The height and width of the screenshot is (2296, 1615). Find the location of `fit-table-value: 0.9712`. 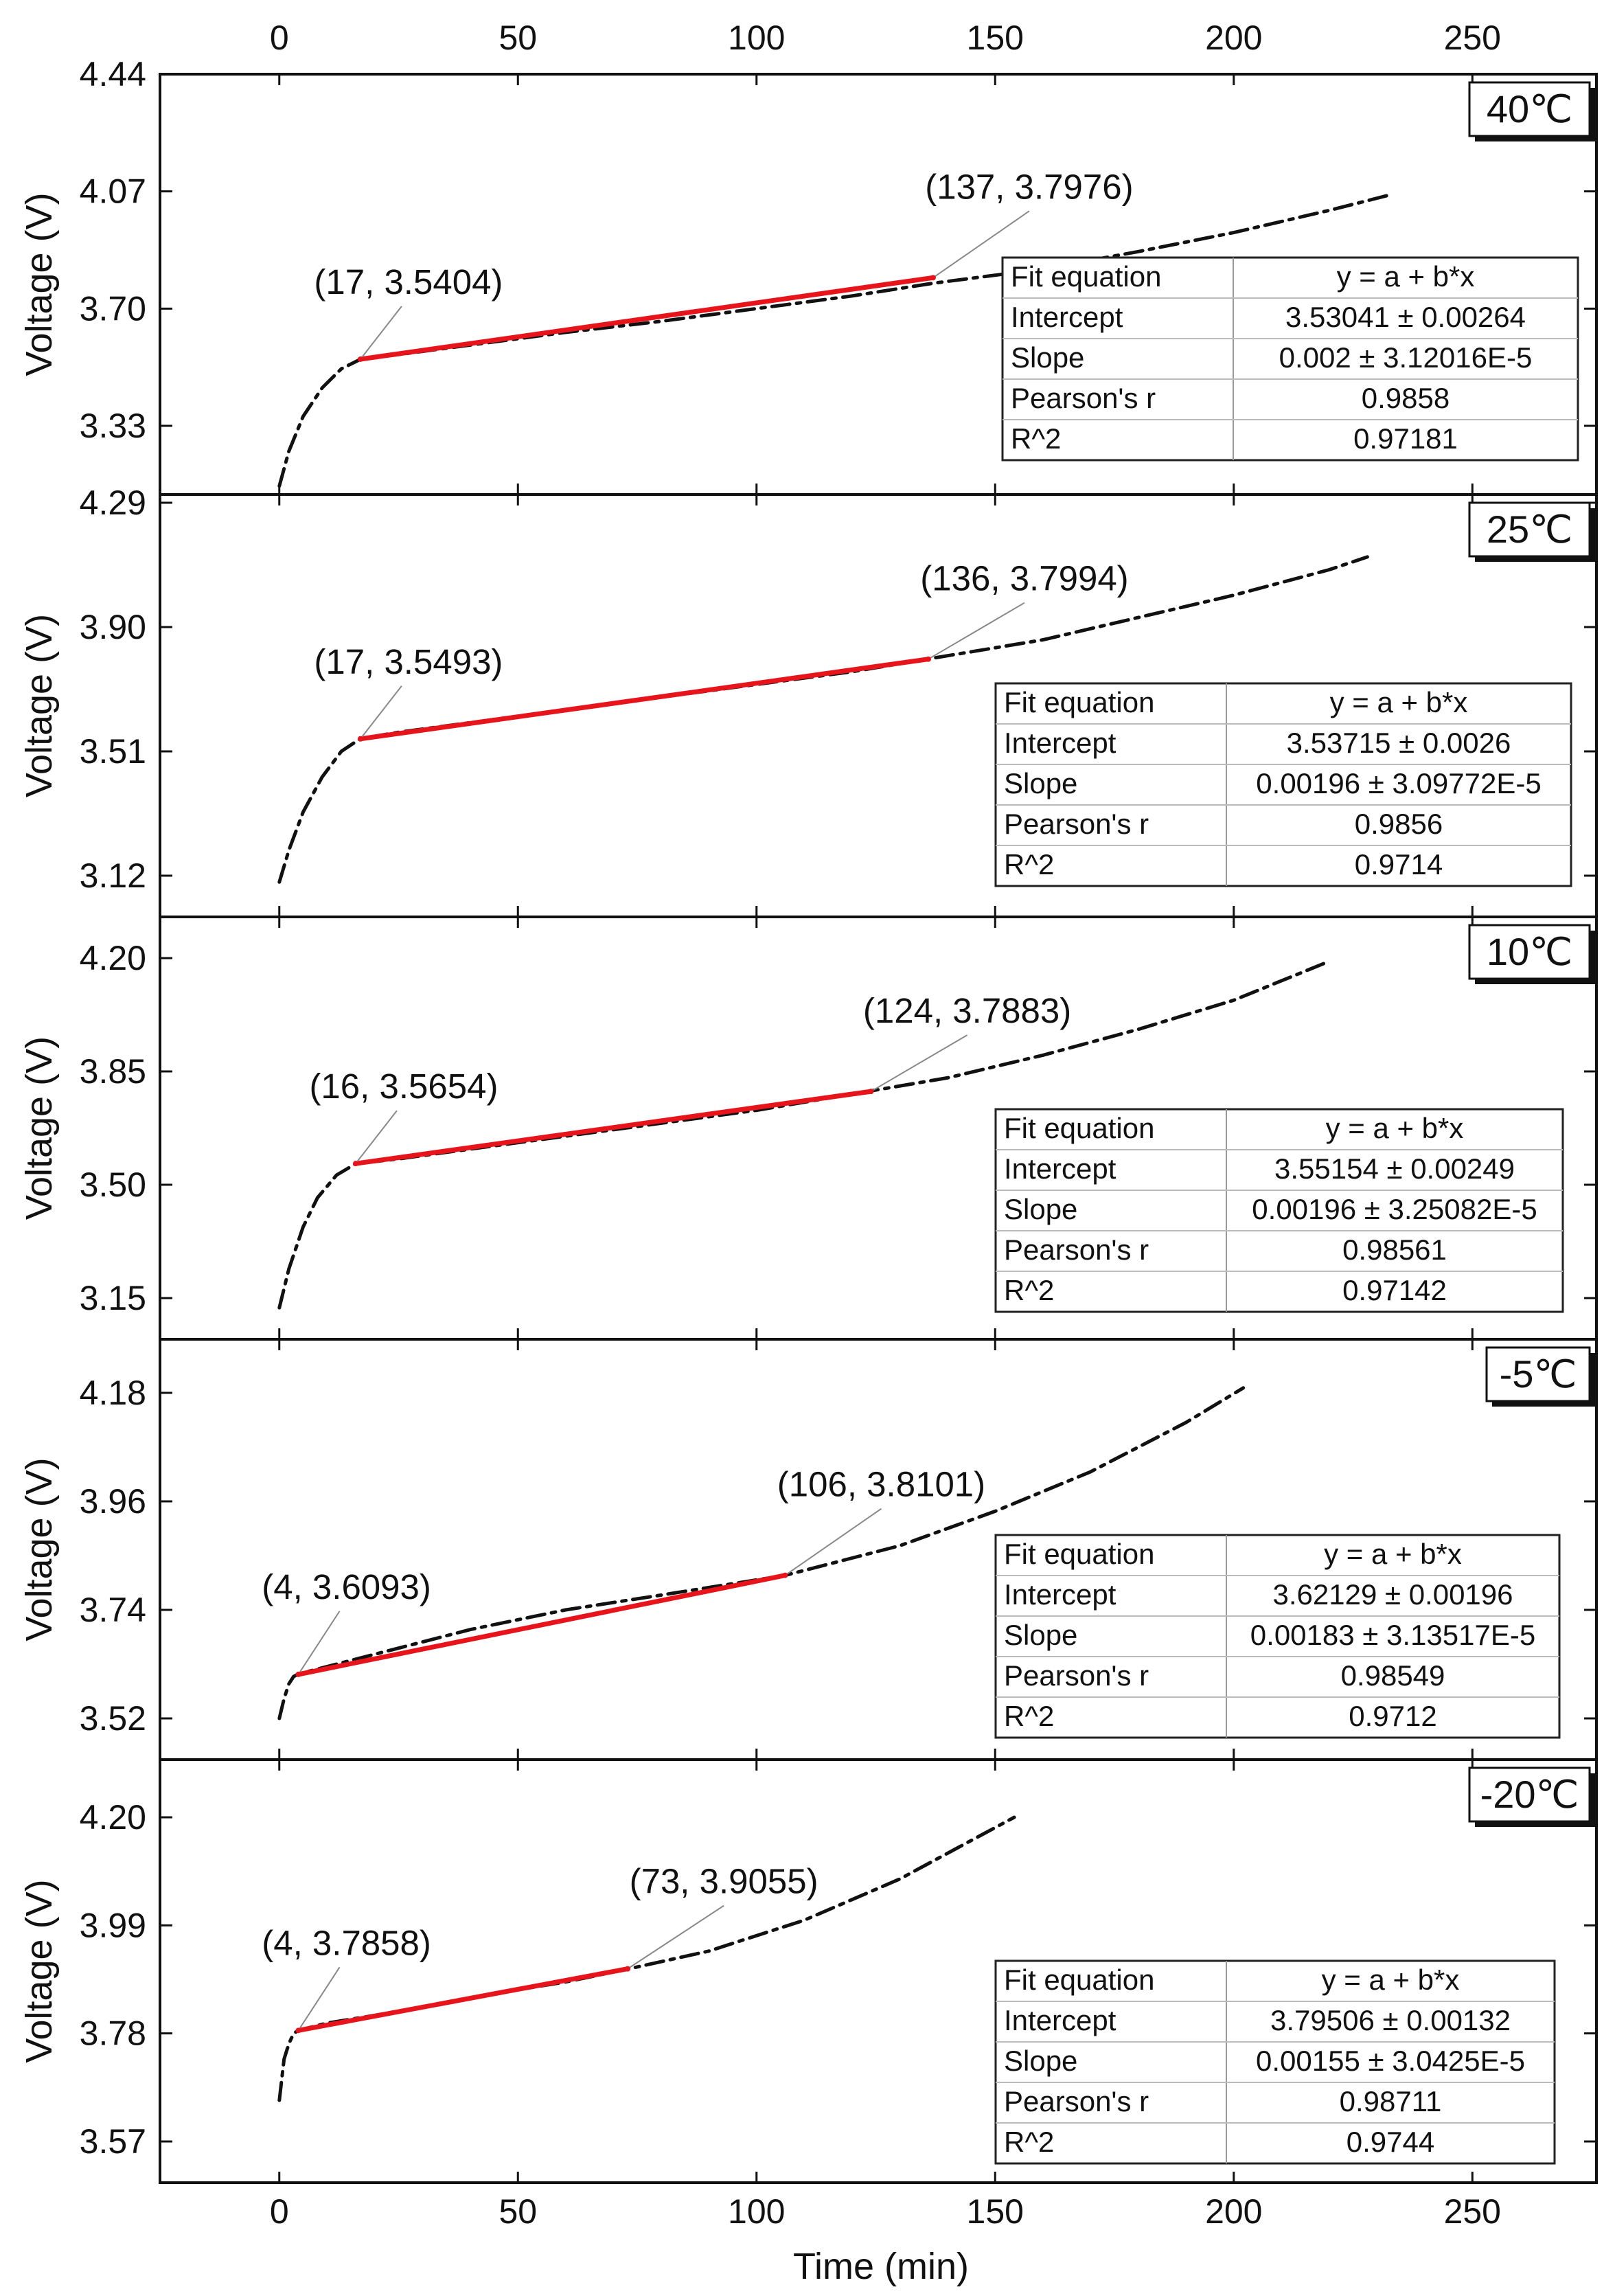

fit-table-value: 0.9712 is located at coordinates (1392, 1716).